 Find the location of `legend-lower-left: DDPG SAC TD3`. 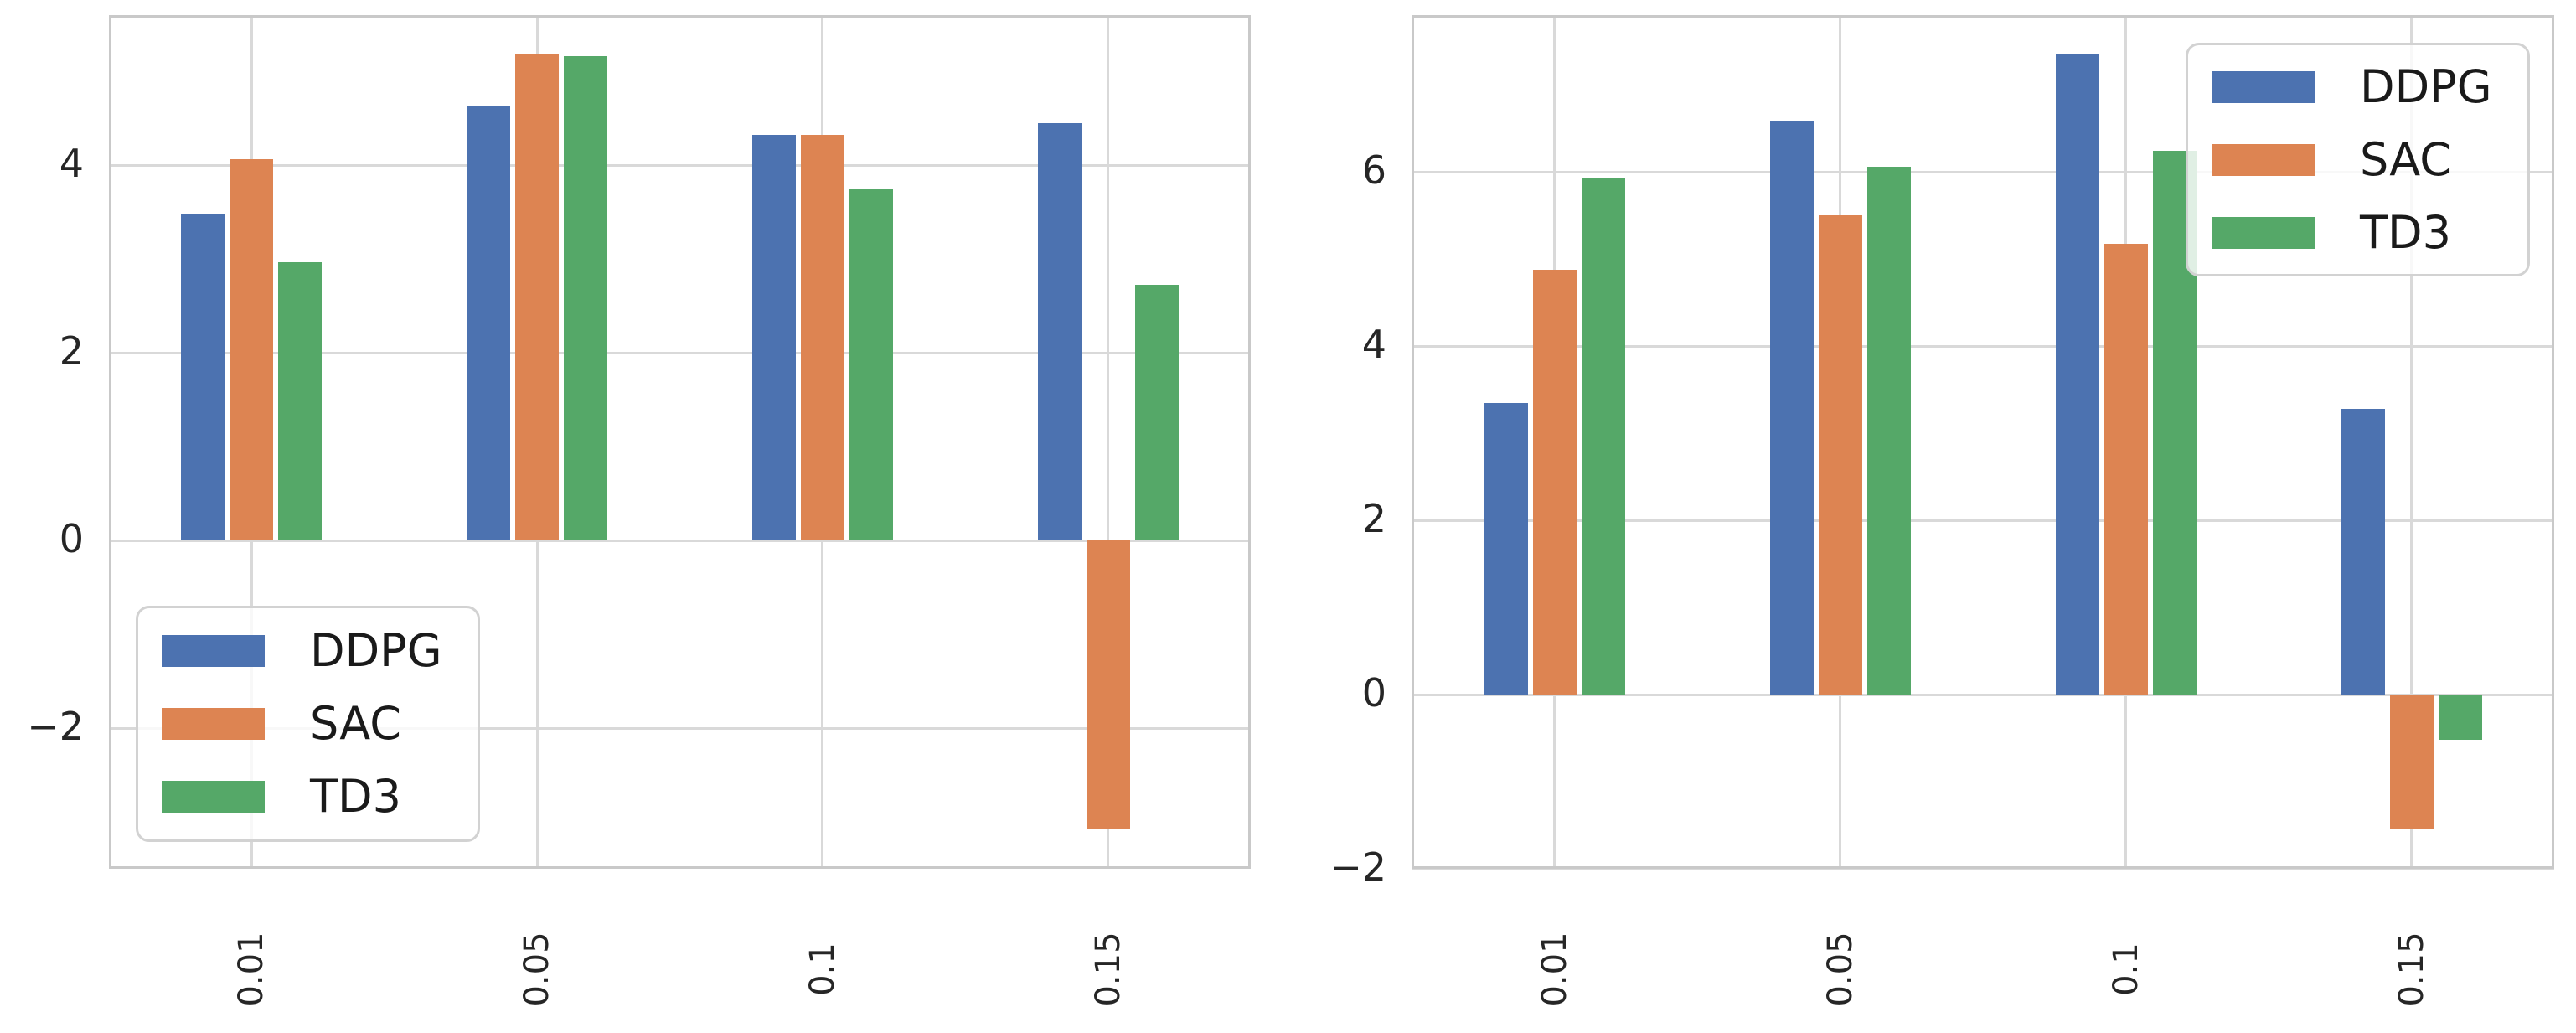

legend-lower-left: DDPG SAC TD3 is located at coordinates (308, 724).